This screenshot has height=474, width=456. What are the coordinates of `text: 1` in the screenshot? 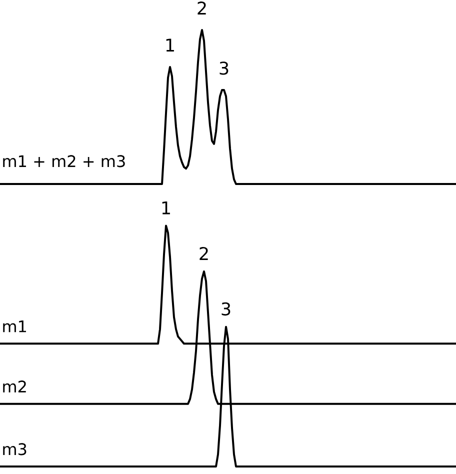 It's located at (166, 207).